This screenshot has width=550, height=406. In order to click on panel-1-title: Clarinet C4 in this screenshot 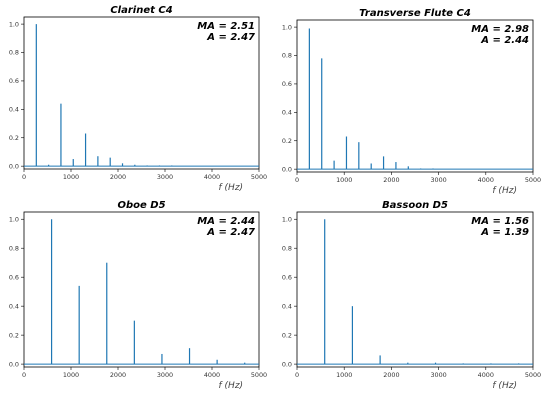, I will do `click(141, 10)`.